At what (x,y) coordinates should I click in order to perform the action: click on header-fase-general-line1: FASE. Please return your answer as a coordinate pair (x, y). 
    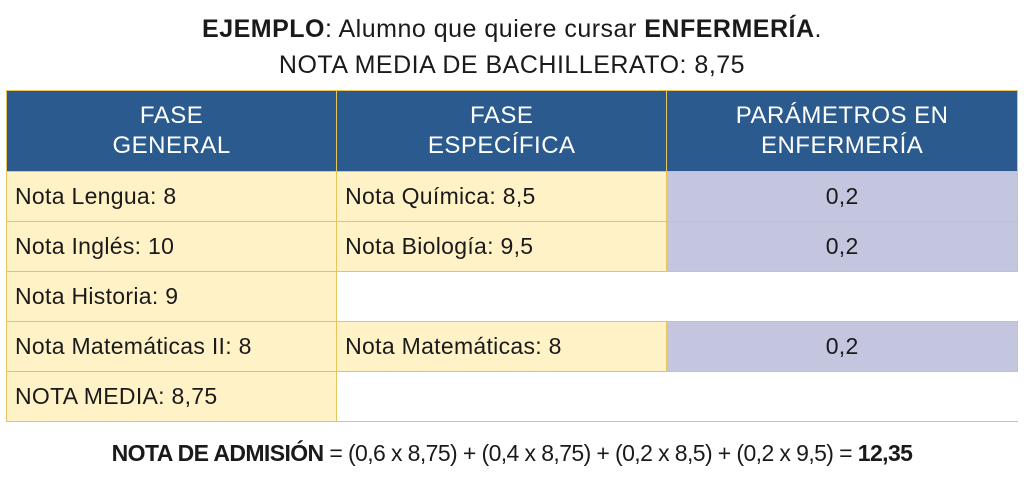
    Looking at the image, I should click on (171, 115).